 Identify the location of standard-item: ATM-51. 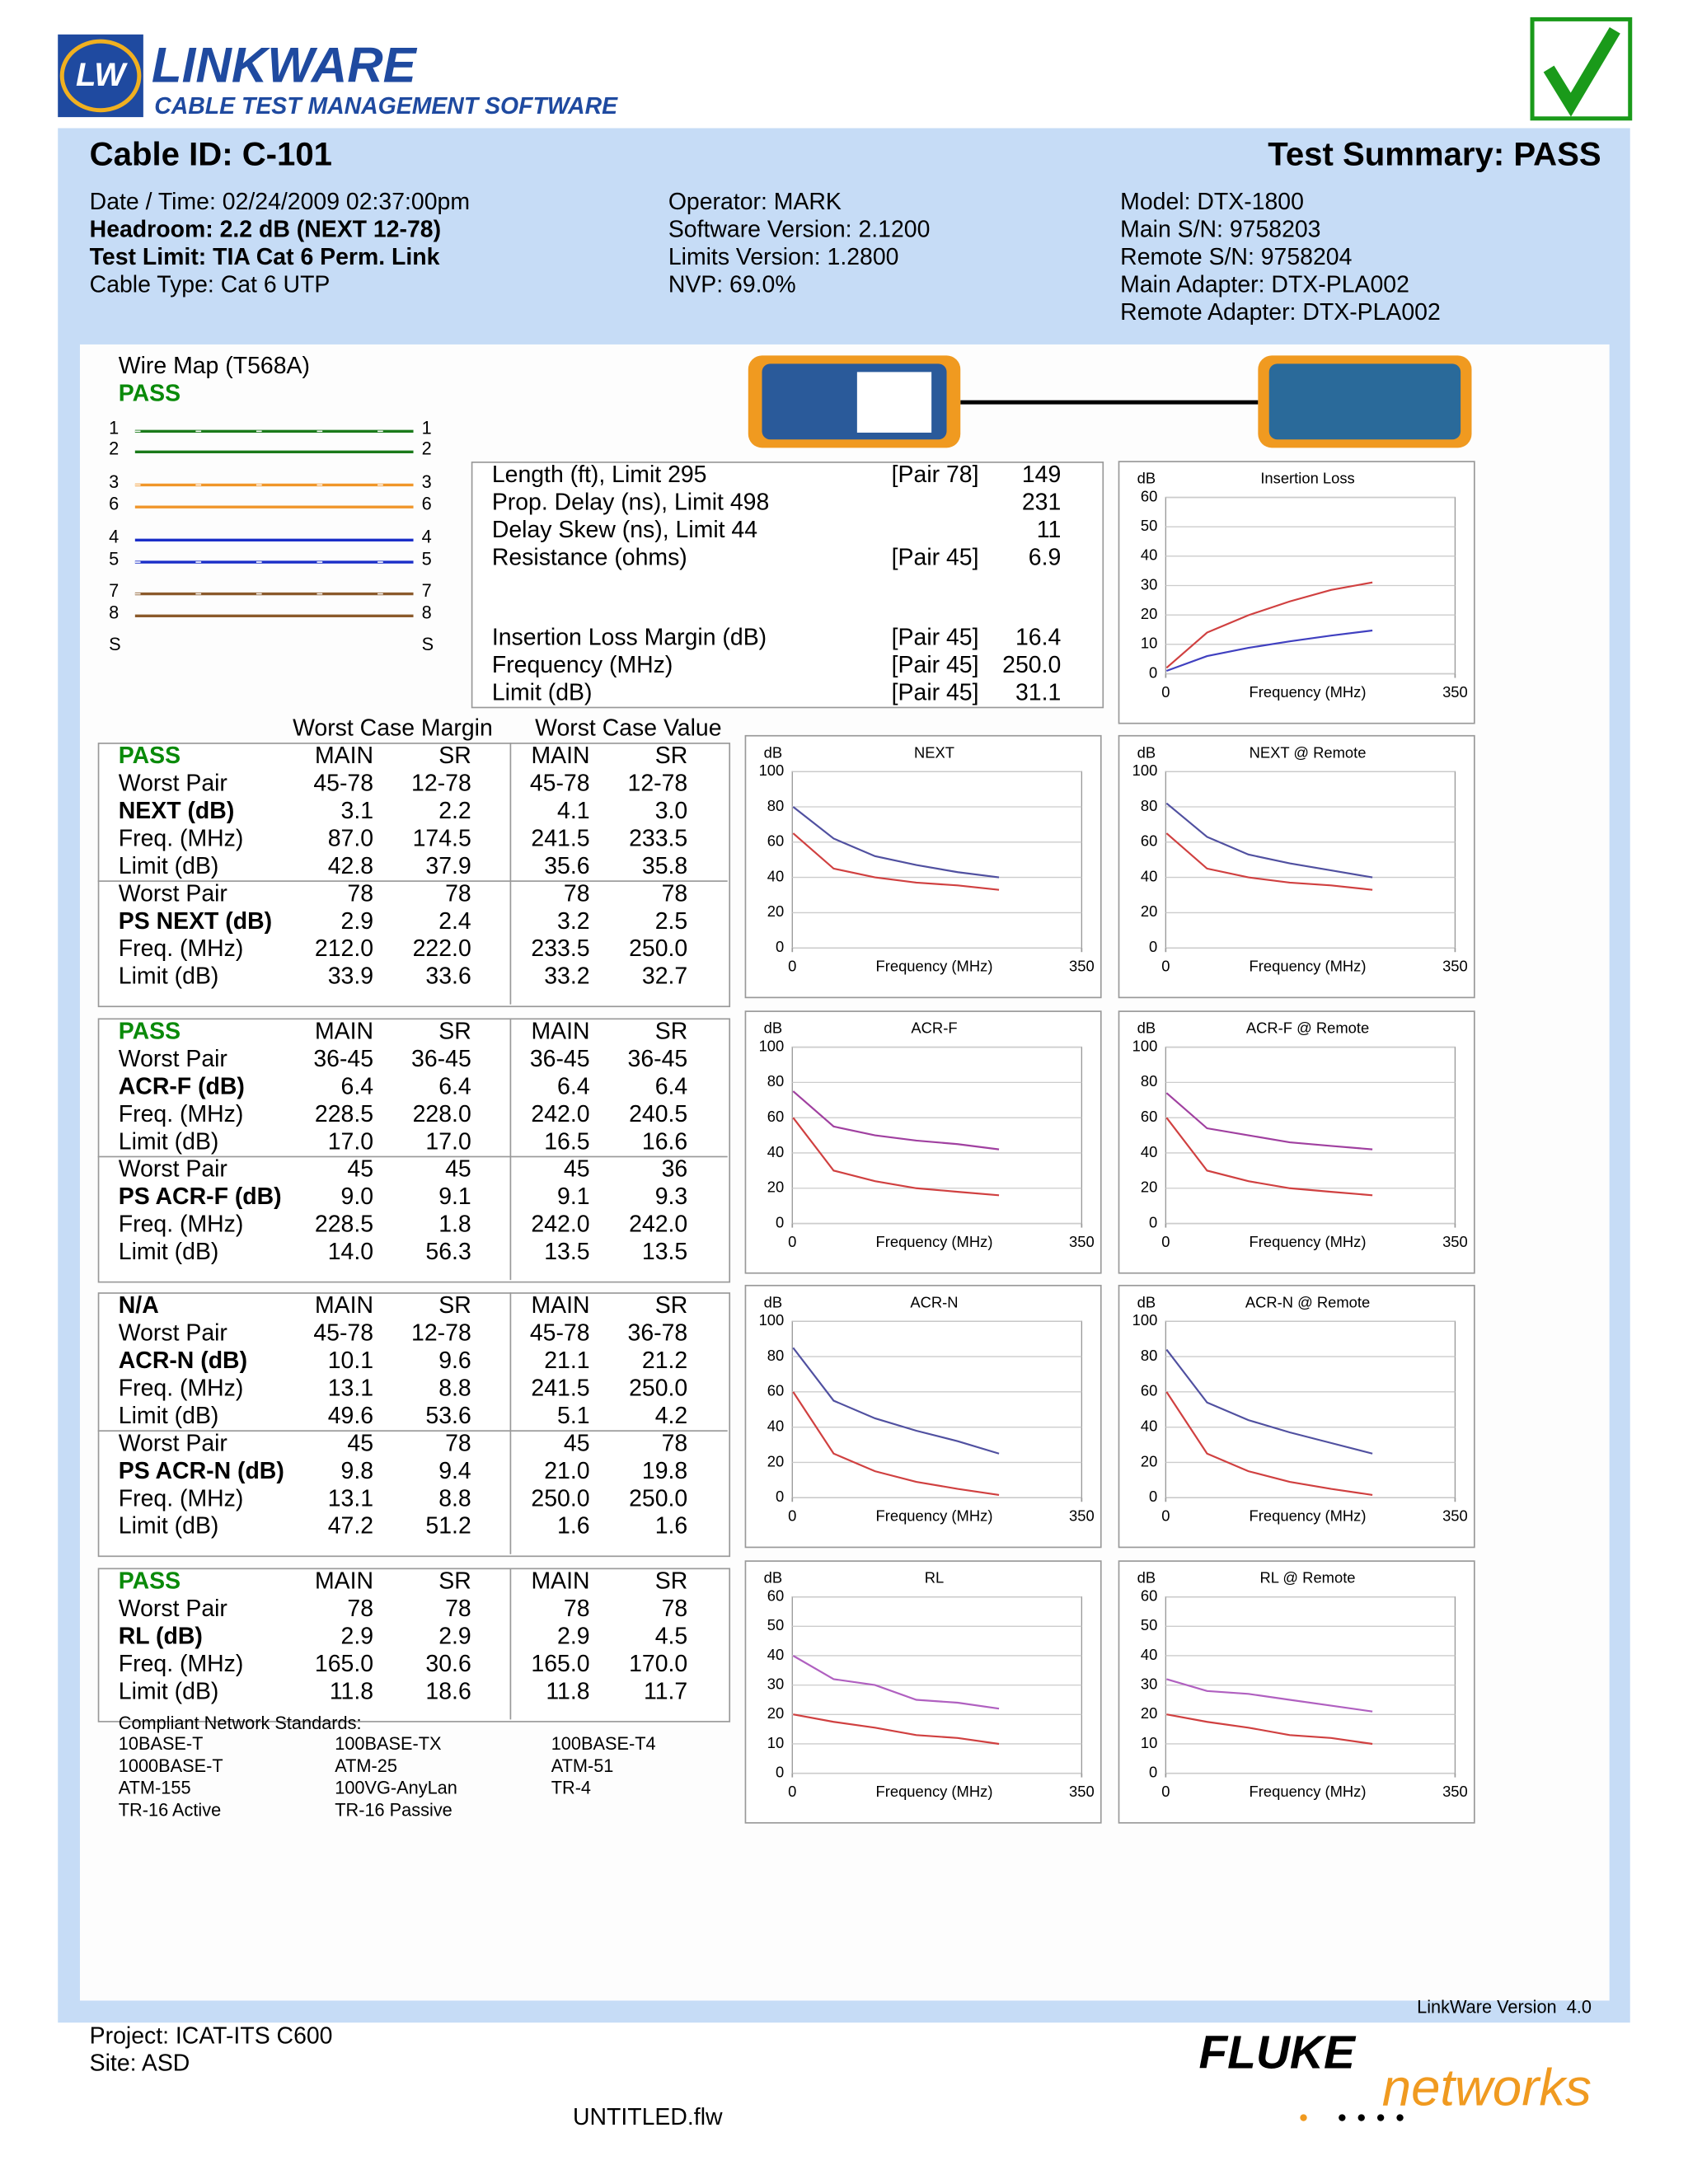
(583, 1765).